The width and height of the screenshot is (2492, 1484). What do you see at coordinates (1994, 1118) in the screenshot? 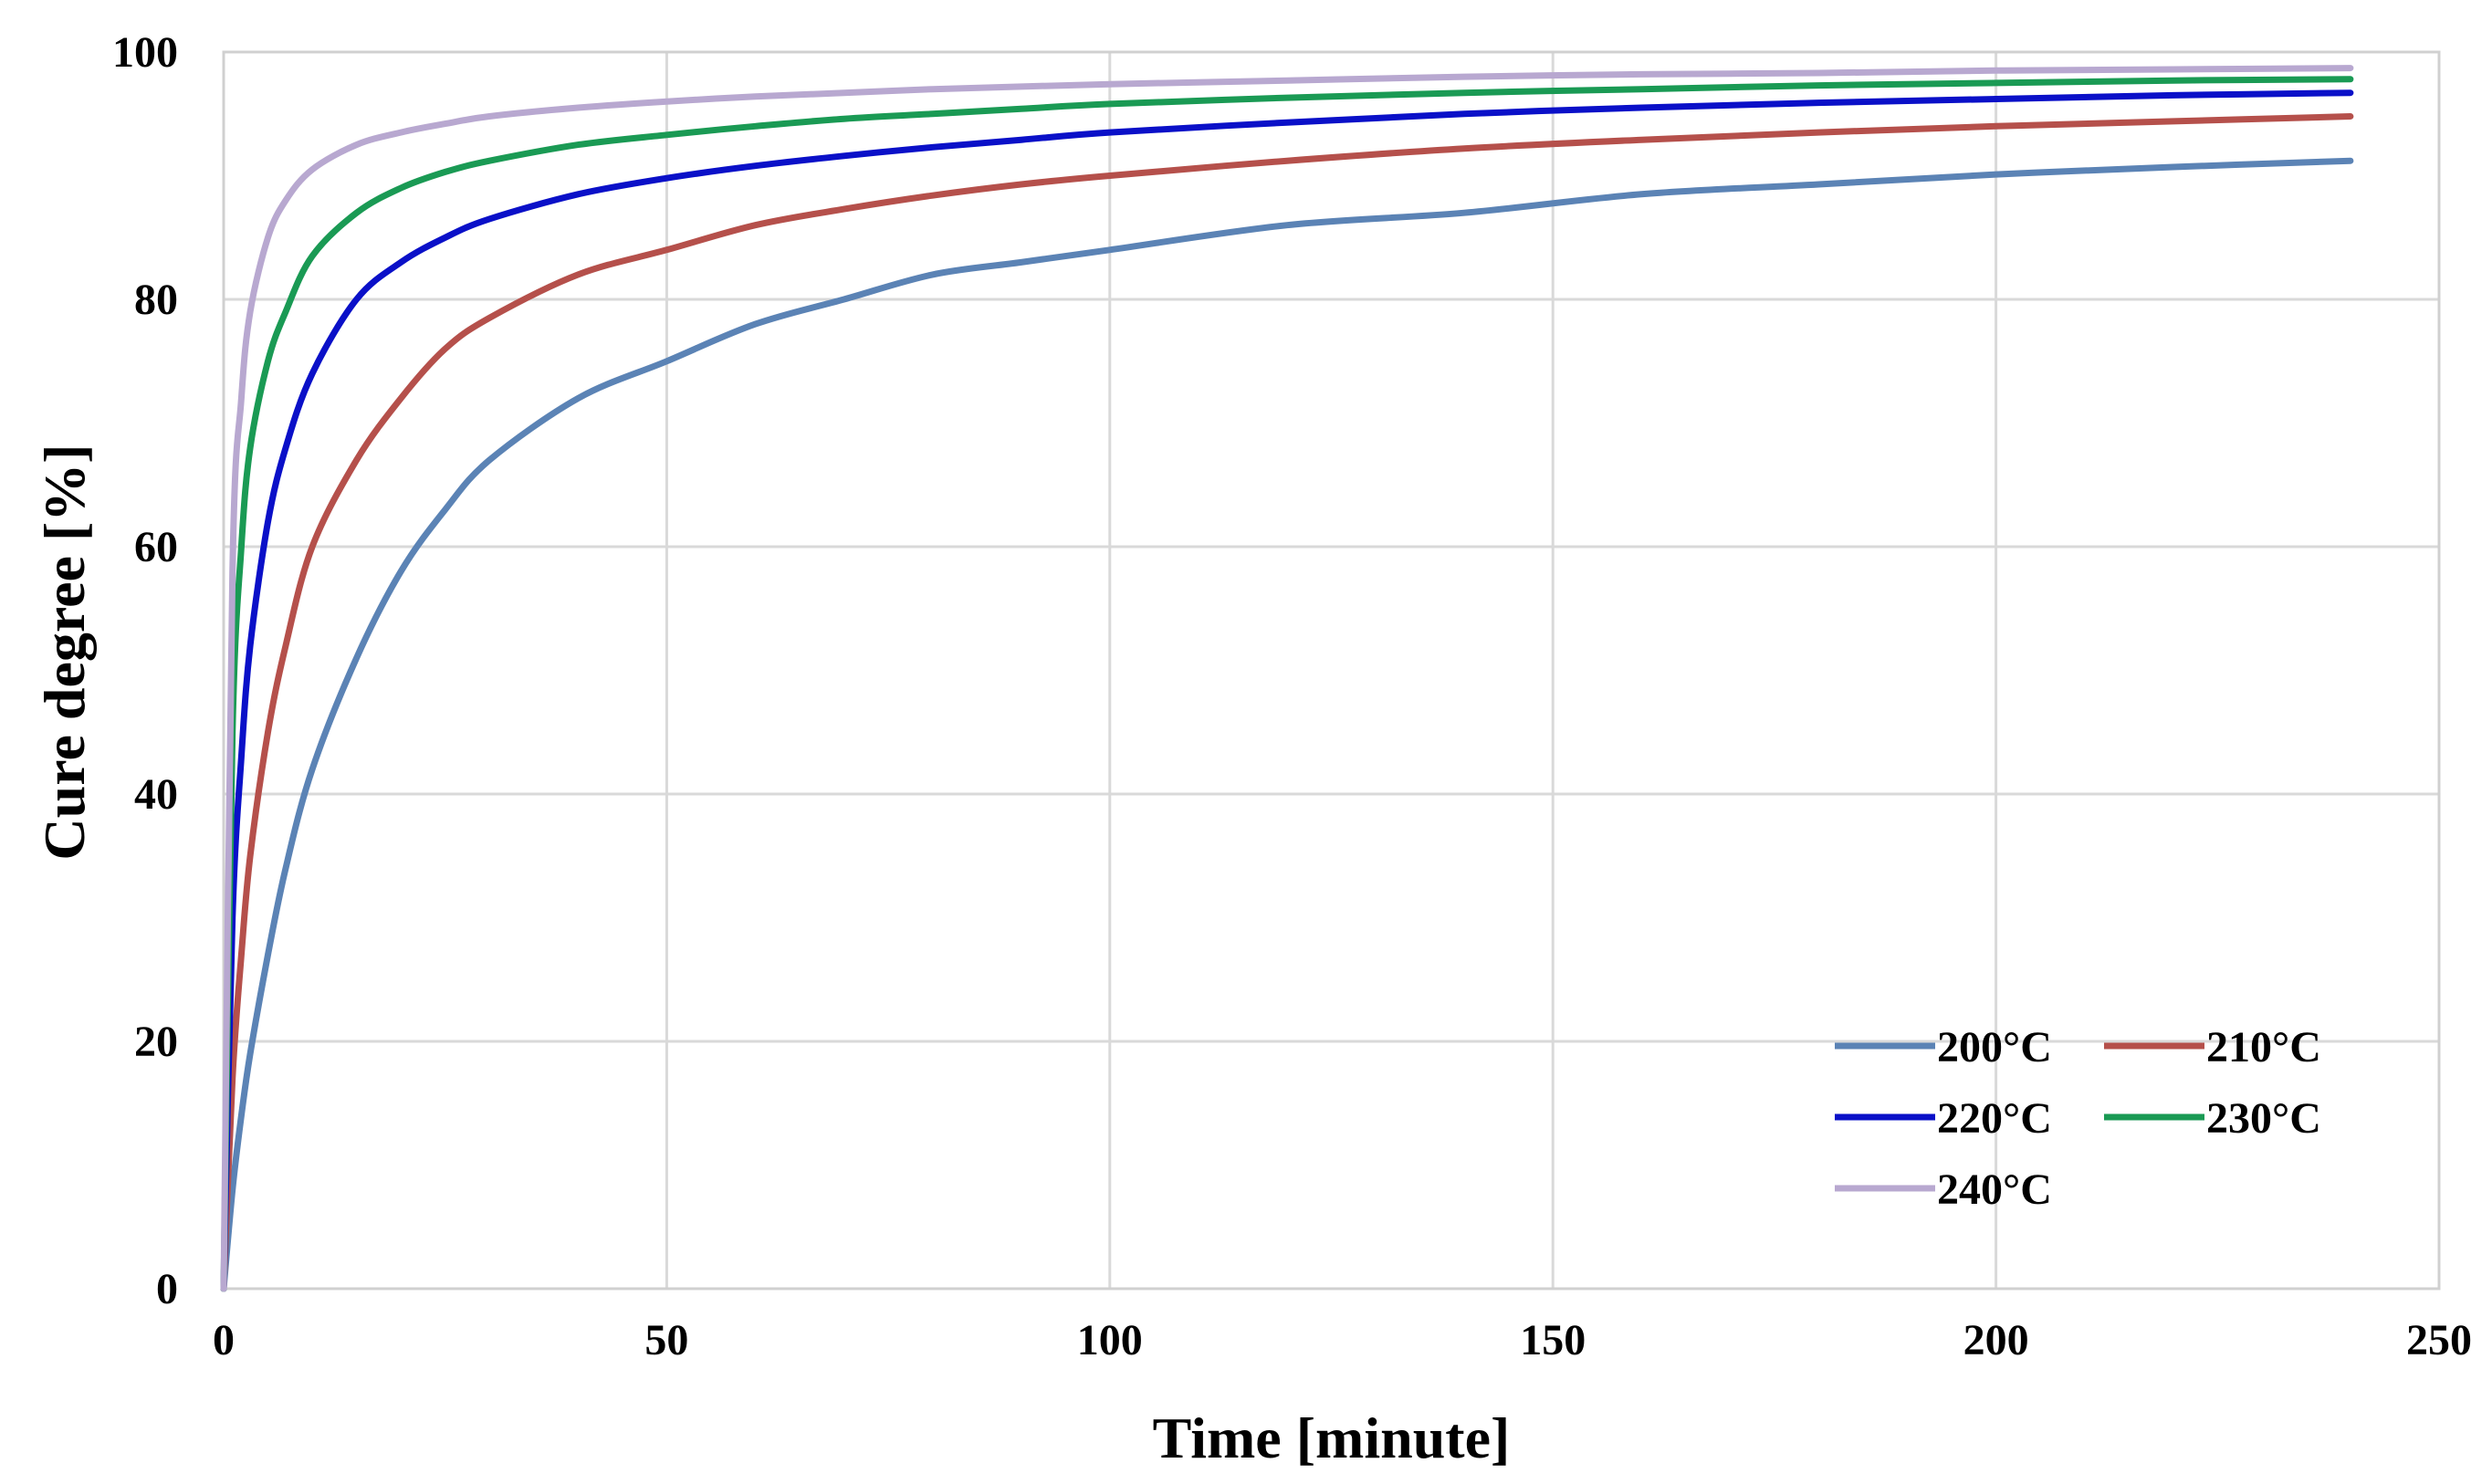
I see `legend-label-220C: 220°C` at bounding box center [1994, 1118].